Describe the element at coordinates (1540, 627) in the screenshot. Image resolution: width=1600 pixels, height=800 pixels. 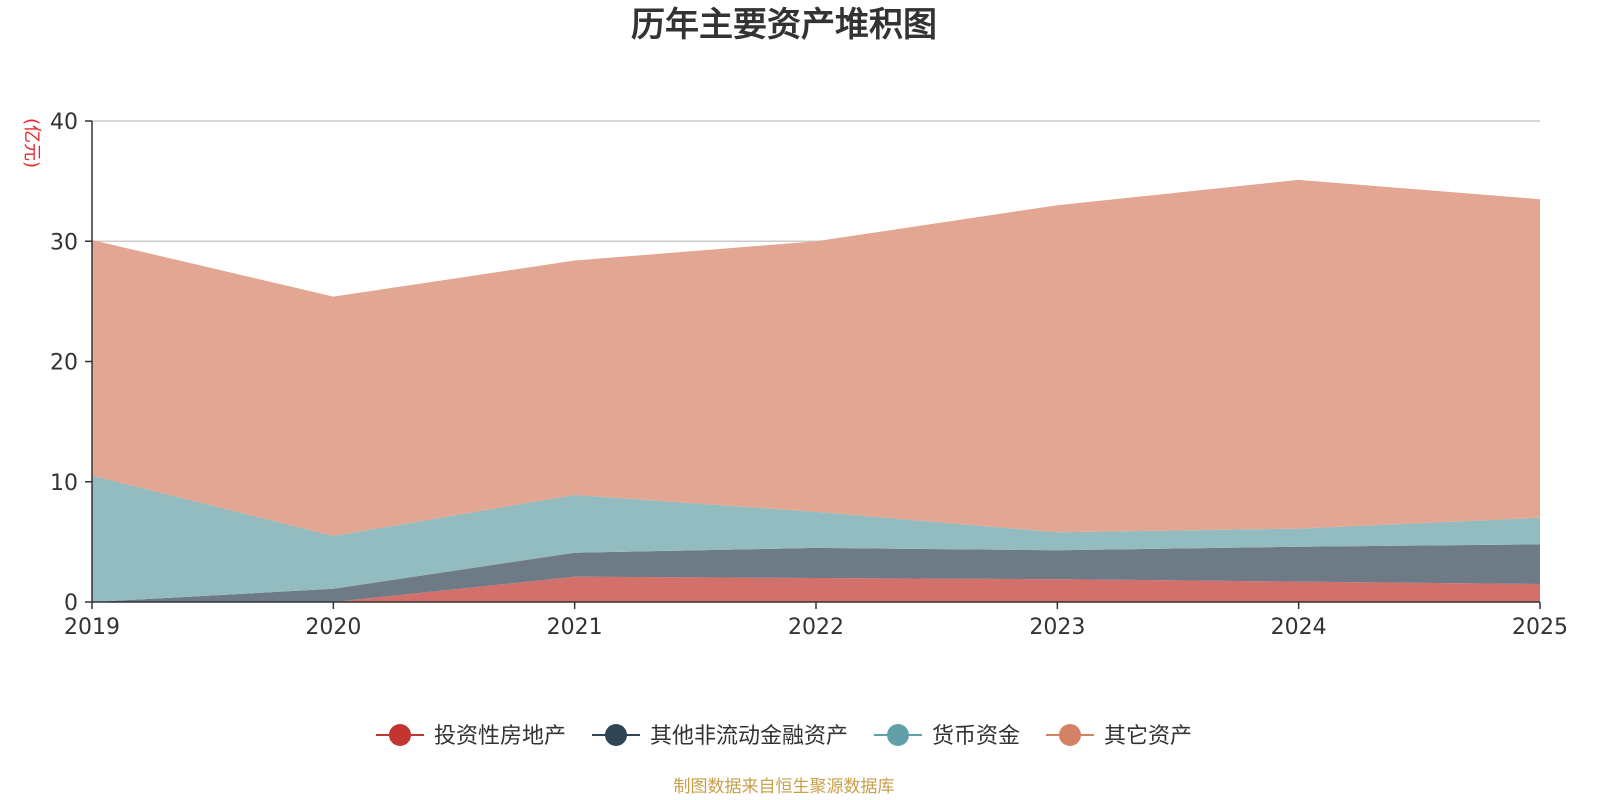
I see `x-tick-label: 2025` at that location.